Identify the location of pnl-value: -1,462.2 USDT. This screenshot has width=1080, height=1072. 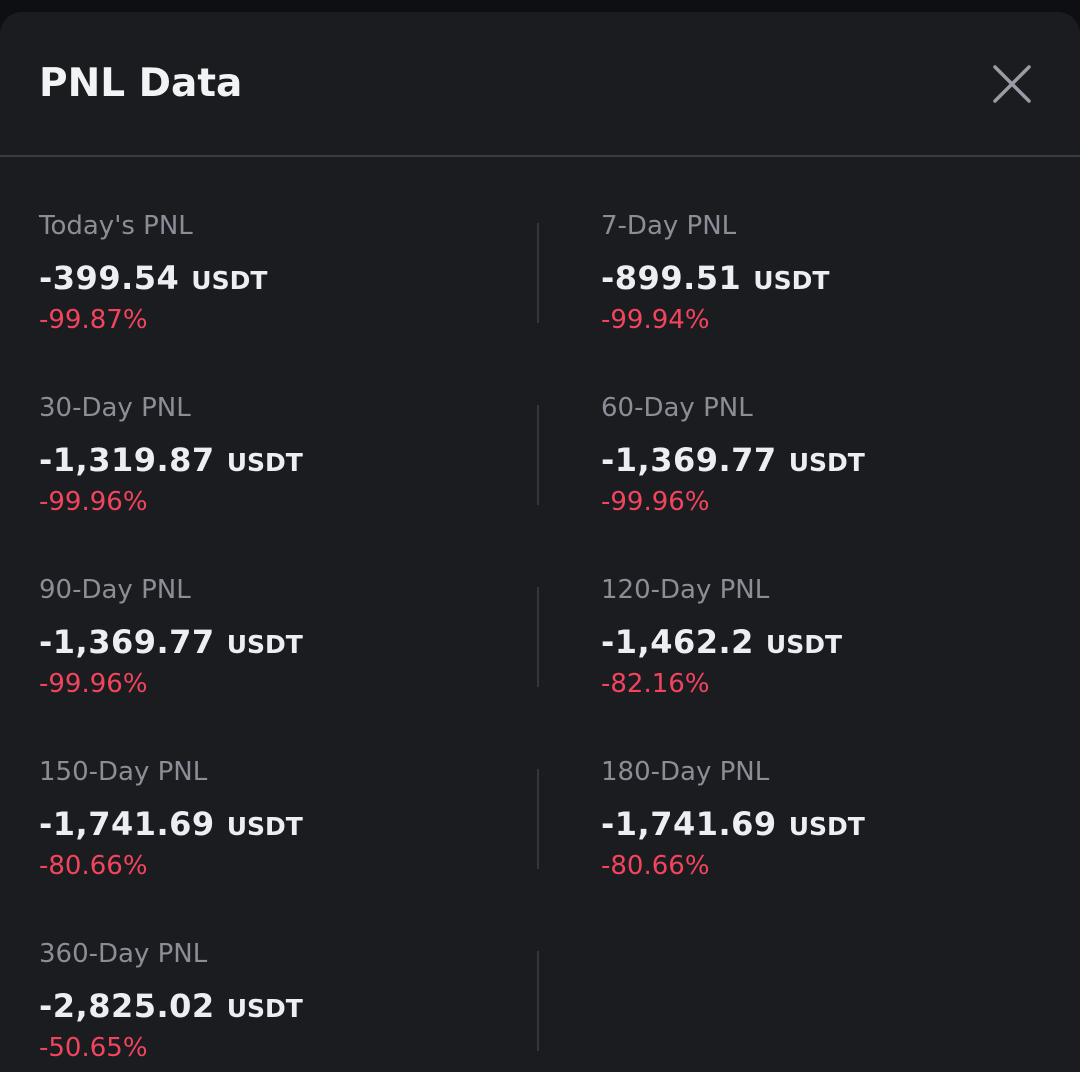
(721, 645).